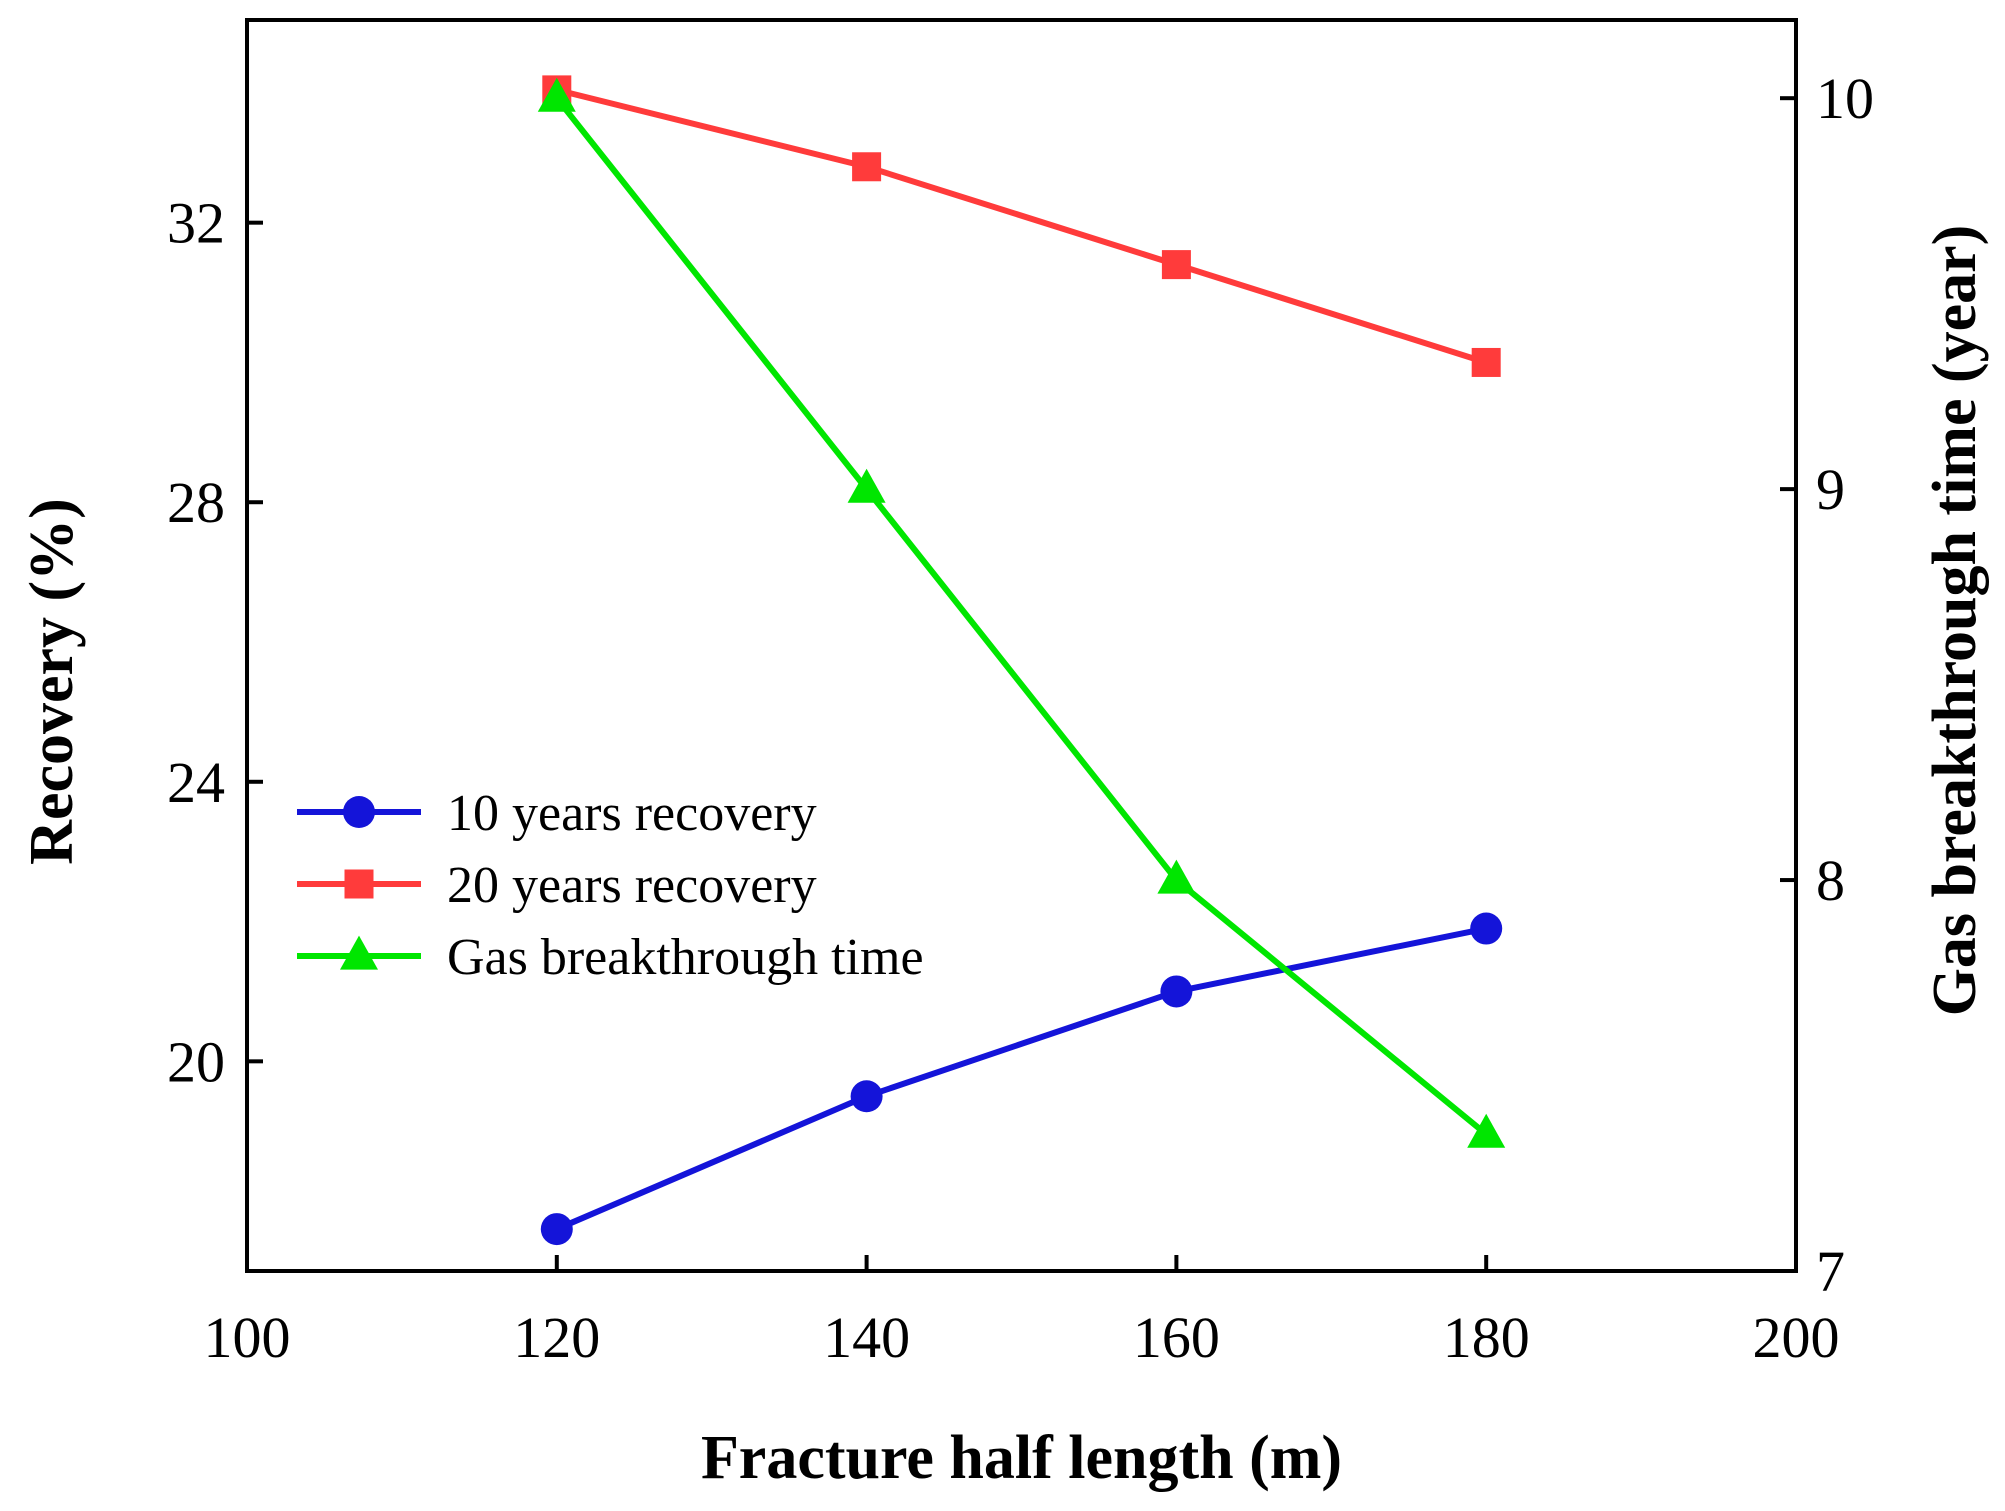  I want to click on y2-tick-label-7: 7, so click(1830, 1271).